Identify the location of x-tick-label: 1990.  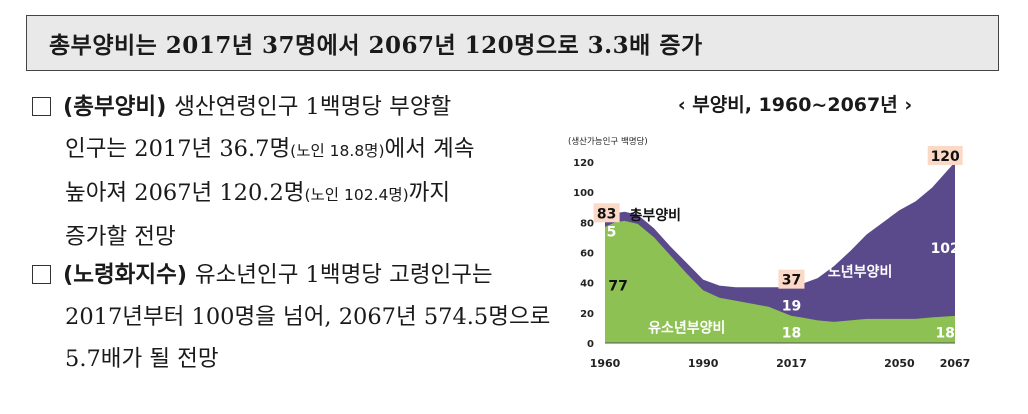
(703, 363).